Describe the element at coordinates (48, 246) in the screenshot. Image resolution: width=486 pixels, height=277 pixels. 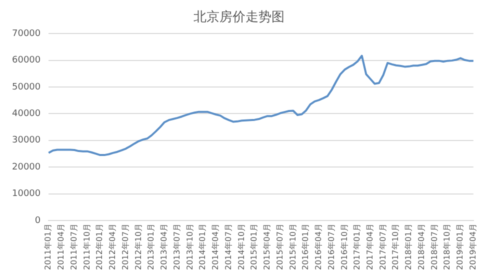
I see `x-tick-label: 2011年01月` at that location.